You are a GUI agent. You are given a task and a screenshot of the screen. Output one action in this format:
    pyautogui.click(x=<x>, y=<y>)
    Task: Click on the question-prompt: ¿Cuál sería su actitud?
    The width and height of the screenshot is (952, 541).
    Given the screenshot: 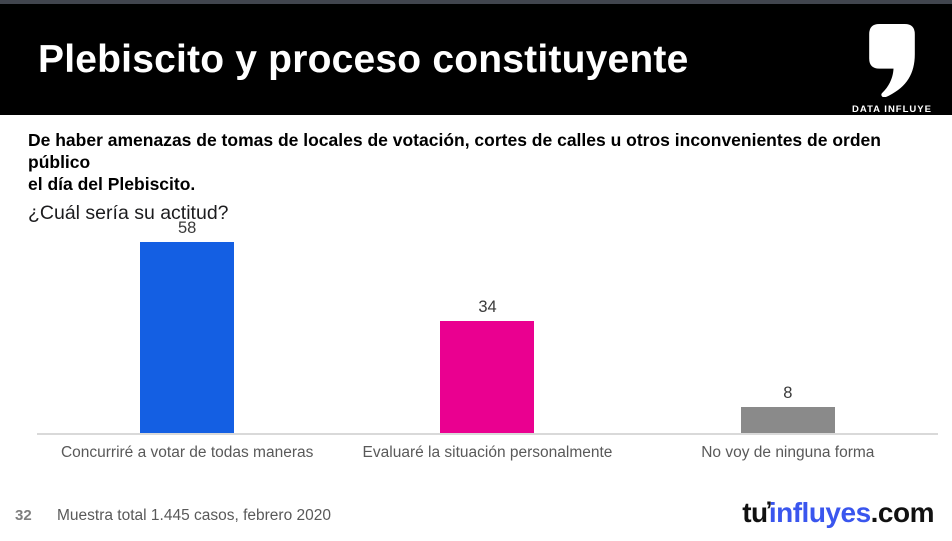 What is the action you would take?
    pyautogui.click(x=128, y=213)
    